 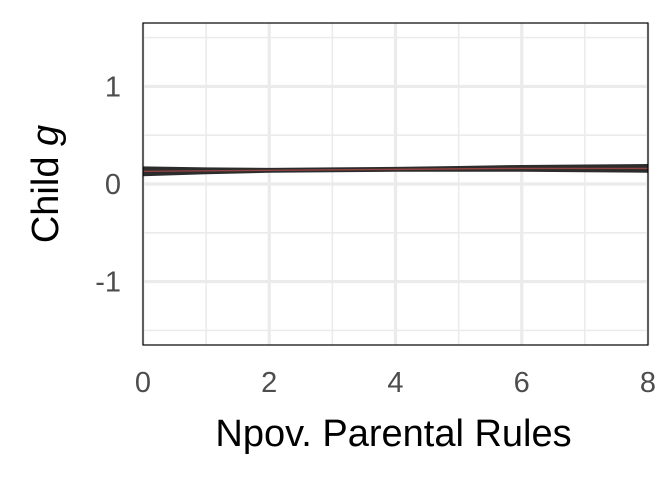 I want to click on confidence-band-layer, so click(x=395, y=170).